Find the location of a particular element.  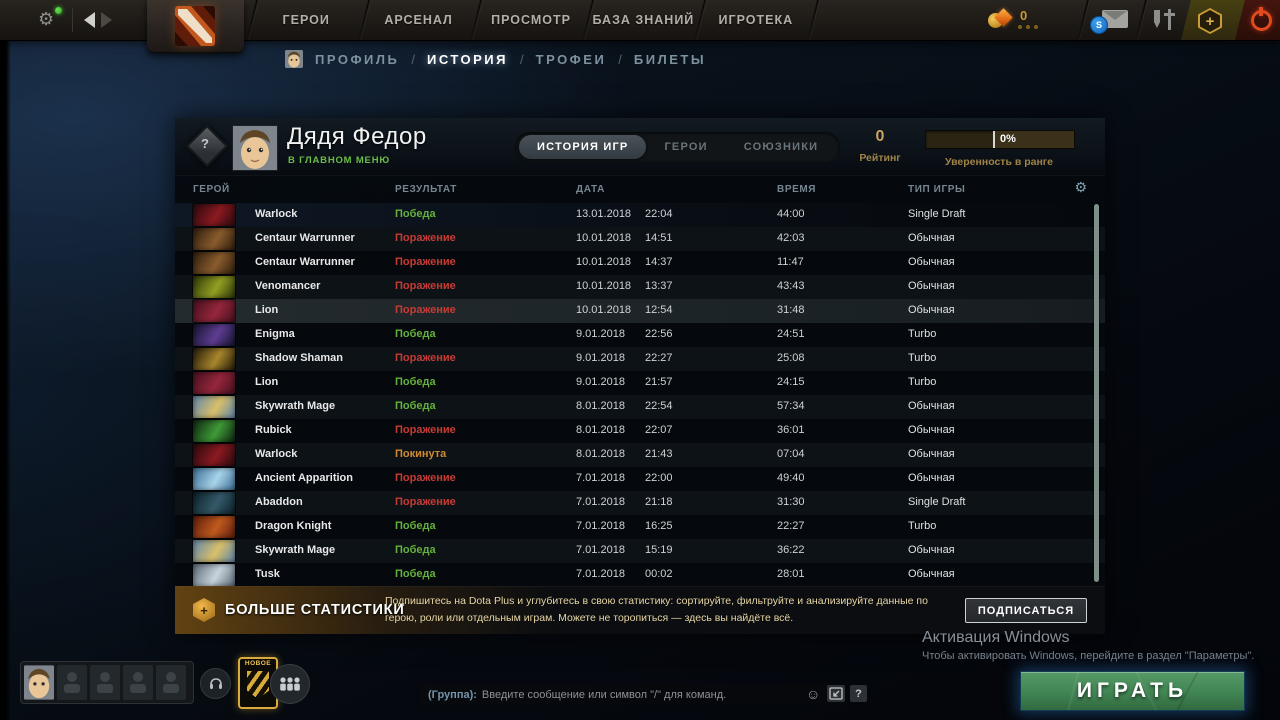

hero-name: Abaddon is located at coordinates (279, 502).